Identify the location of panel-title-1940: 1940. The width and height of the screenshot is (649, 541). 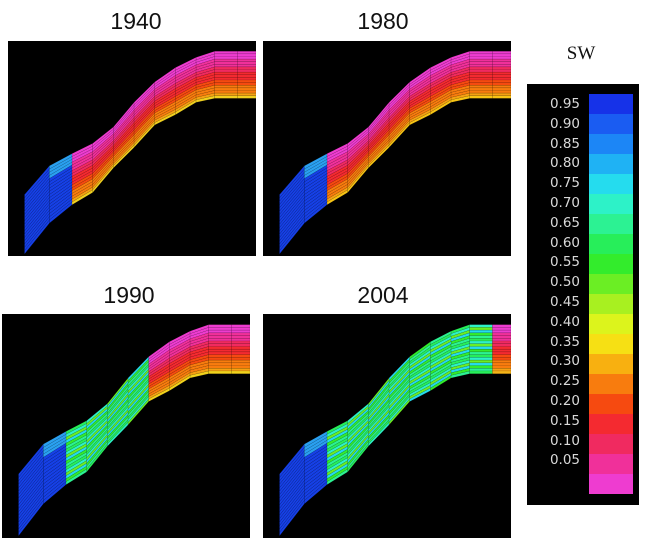
(136, 21).